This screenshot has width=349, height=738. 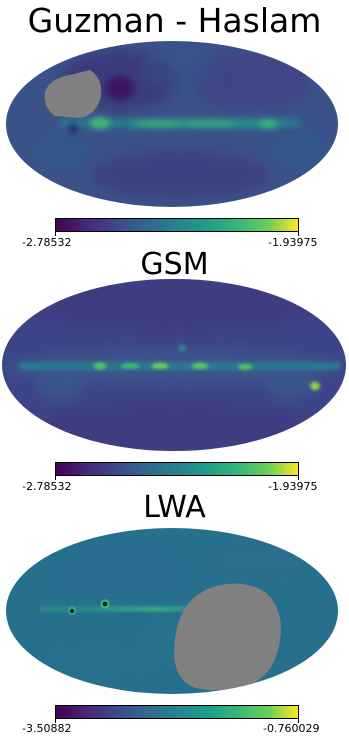 What do you see at coordinates (174, 264) in the screenshot?
I see `panel-title: GSM` at bounding box center [174, 264].